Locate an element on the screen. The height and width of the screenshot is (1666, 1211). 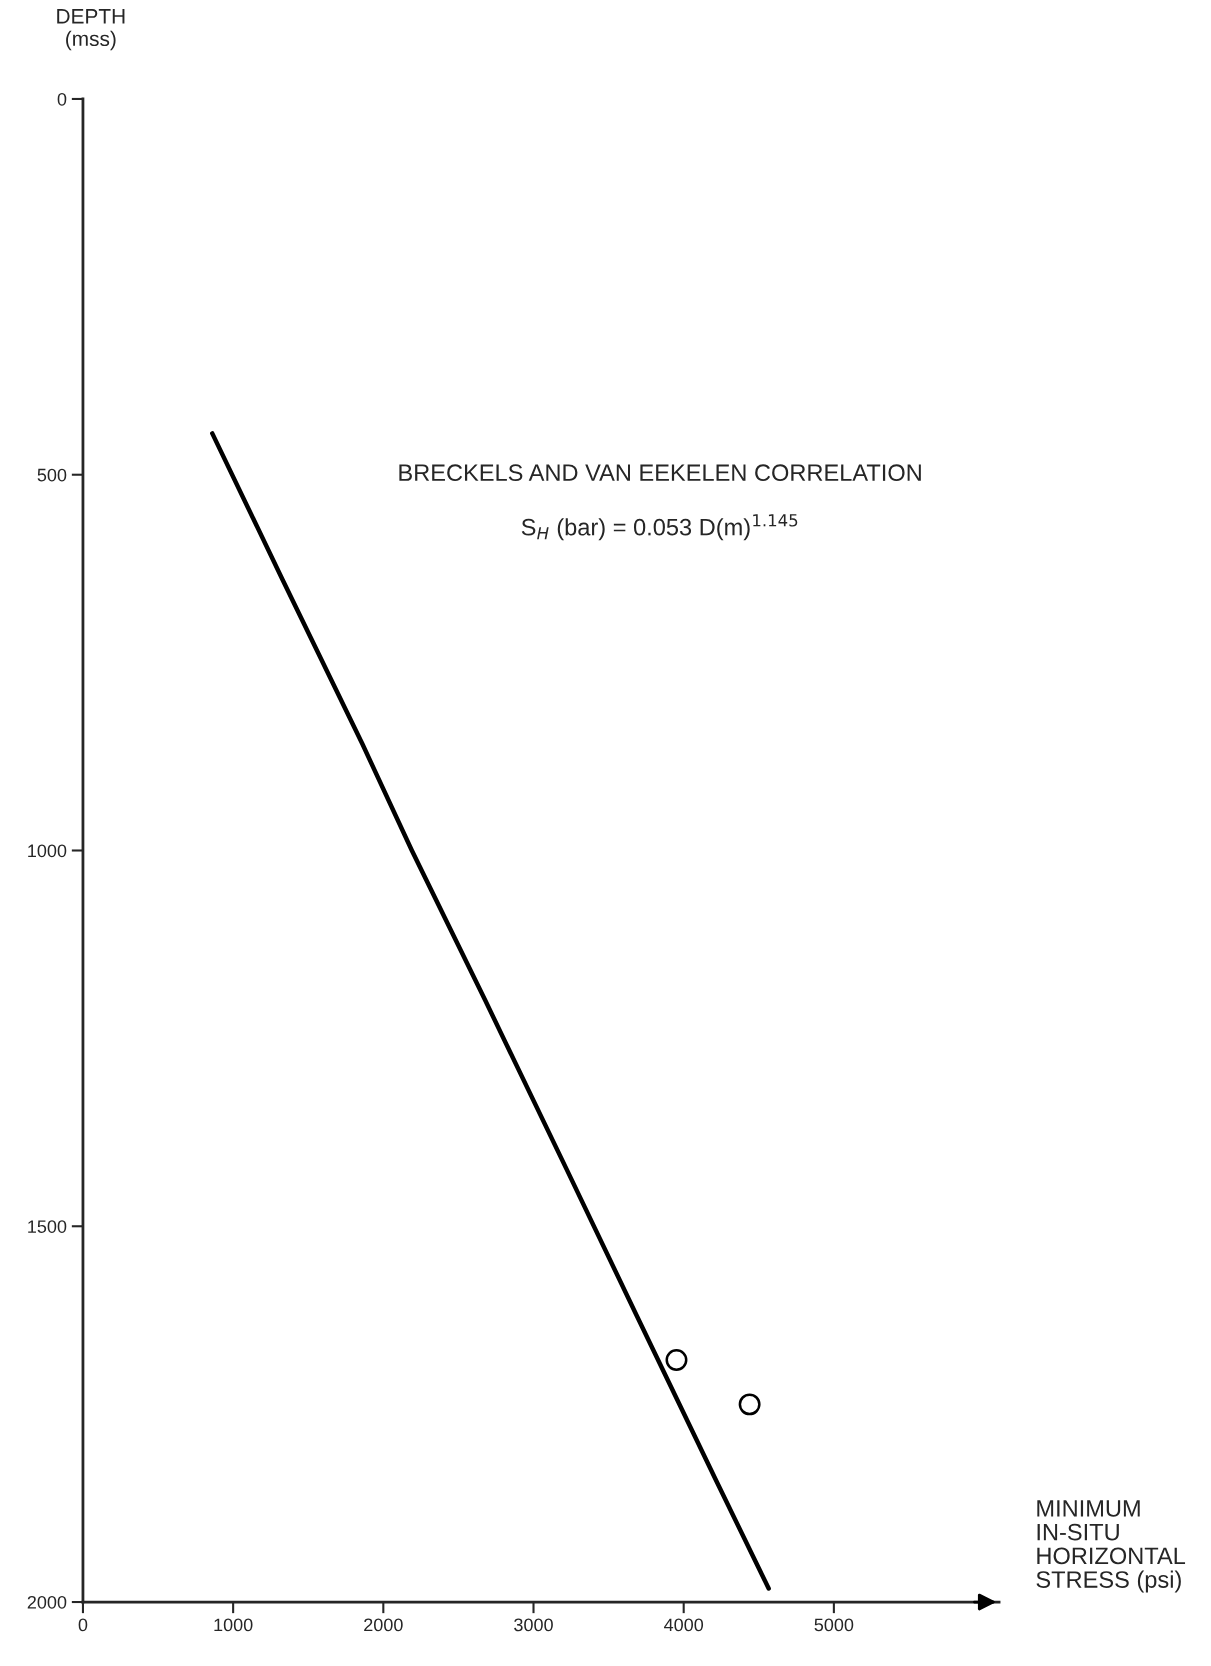
x-tick-label: 0 is located at coordinates (83, 1625).